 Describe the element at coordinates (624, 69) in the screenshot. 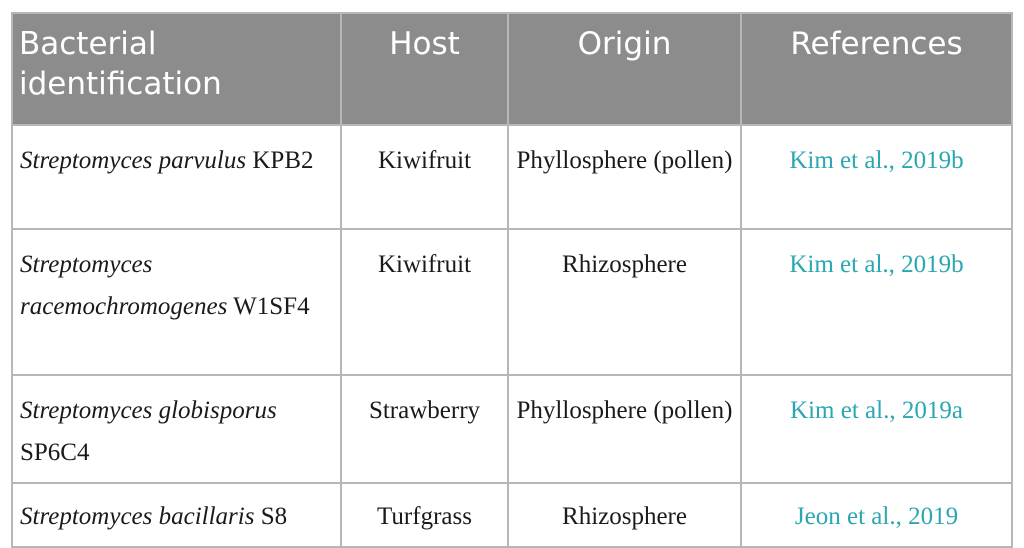

I see `header-origin: Origin` at that location.